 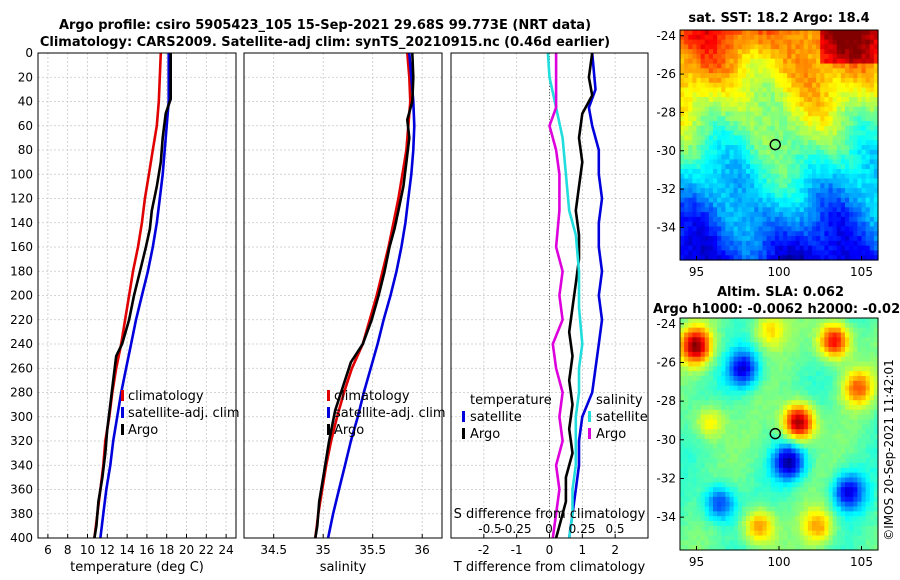 What do you see at coordinates (496, 417) in the screenshot?
I see `legend-label: satellite` at bounding box center [496, 417].